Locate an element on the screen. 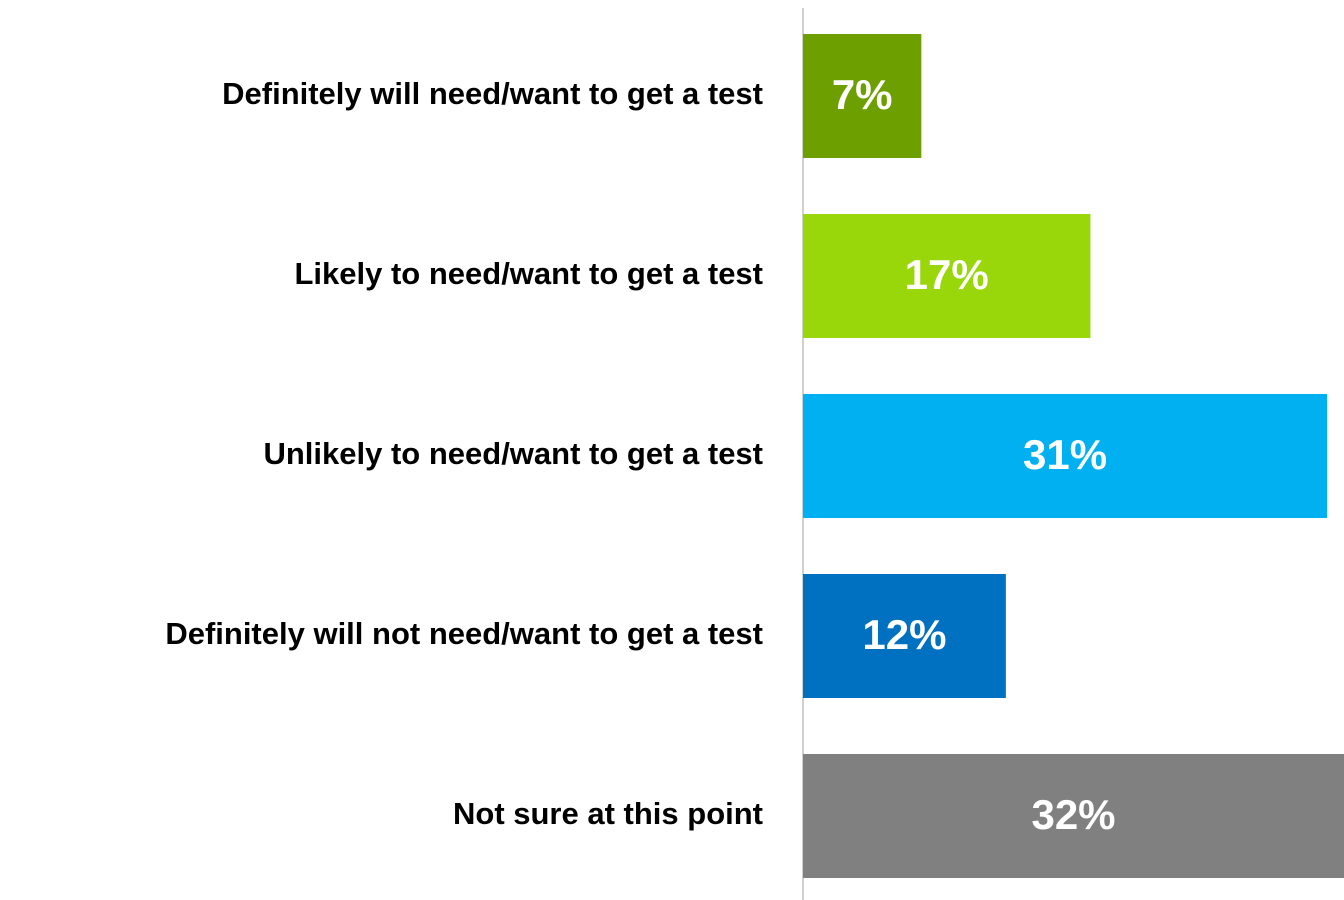  category-label: Likely to need/want to get a test is located at coordinates (528, 273).